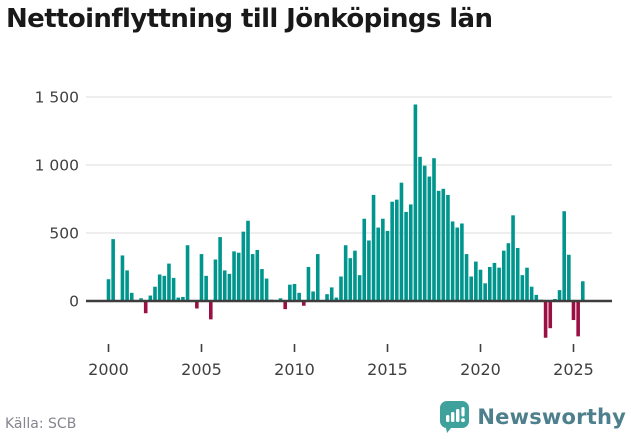 Image resolution: width=631 pixels, height=439 pixels. I want to click on x-axis-tick-label: 2005, so click(201, 369).